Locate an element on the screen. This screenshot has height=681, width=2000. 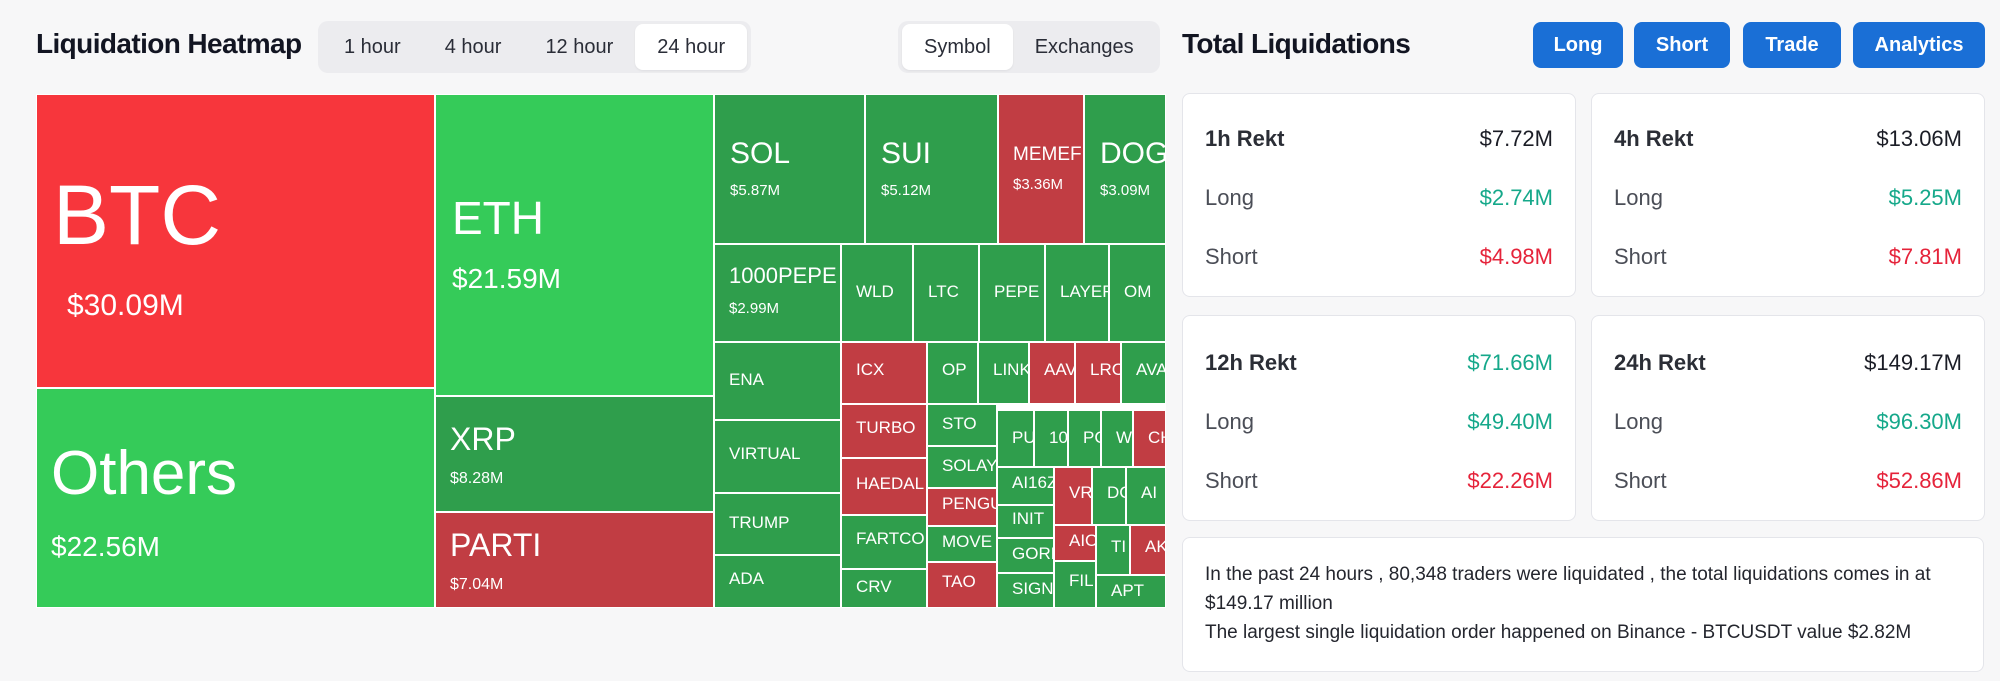
heatmap-tile-layer: LAYER is located at coordinates (1077, 293).